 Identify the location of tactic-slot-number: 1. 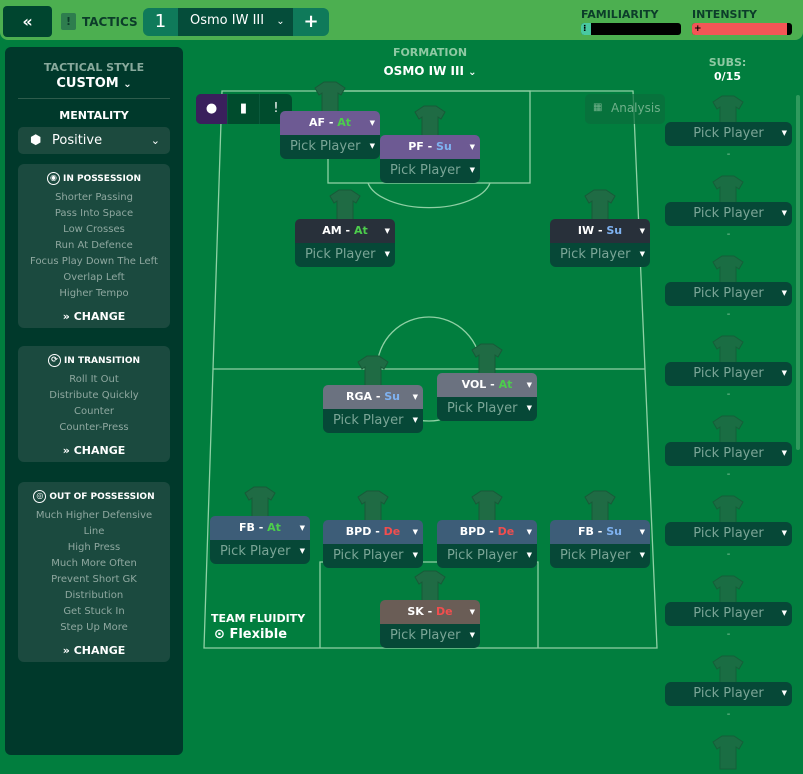
(160, 21).